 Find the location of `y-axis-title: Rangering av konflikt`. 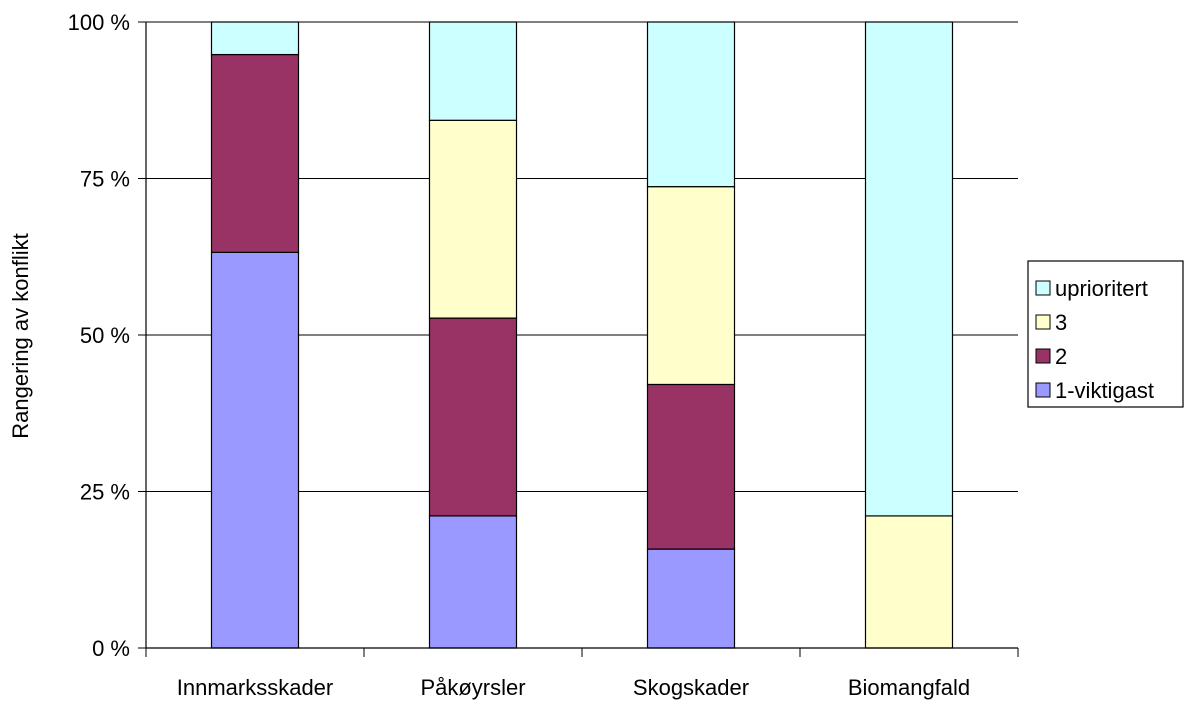

y-axis-title: Rangering av konflikt is located at coordinates (20, 335).